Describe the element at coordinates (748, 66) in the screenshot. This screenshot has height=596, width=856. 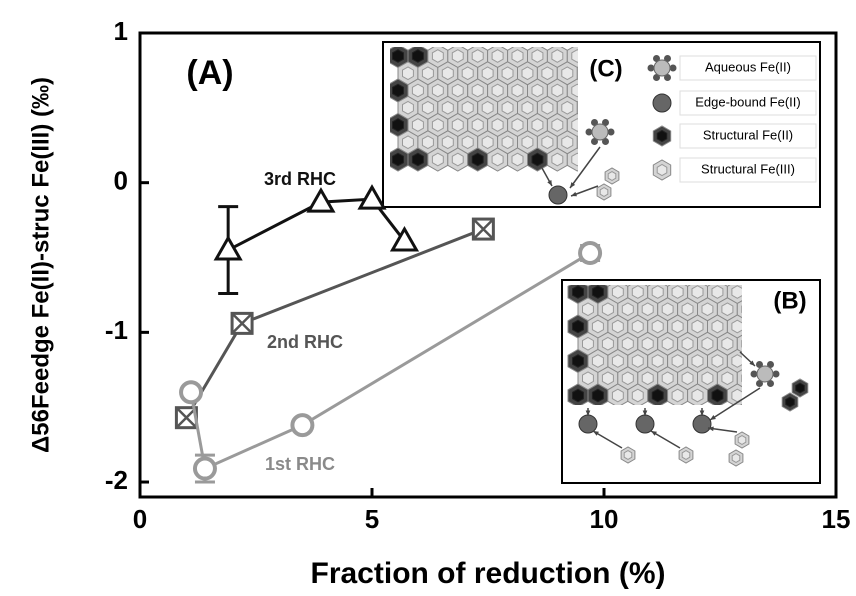
I see `legend-label: Aqueous Fe(II)` at that location.